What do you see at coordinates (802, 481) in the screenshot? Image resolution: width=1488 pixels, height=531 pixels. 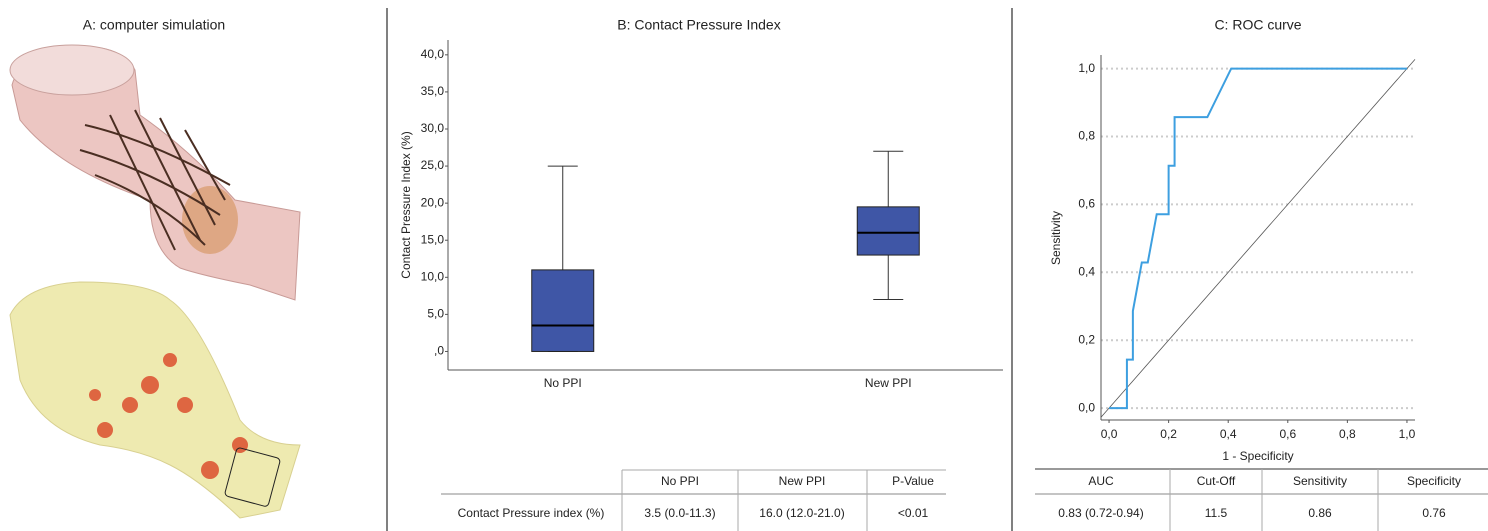 I see `table-header: New PPI` at bounding box center [802, 481].